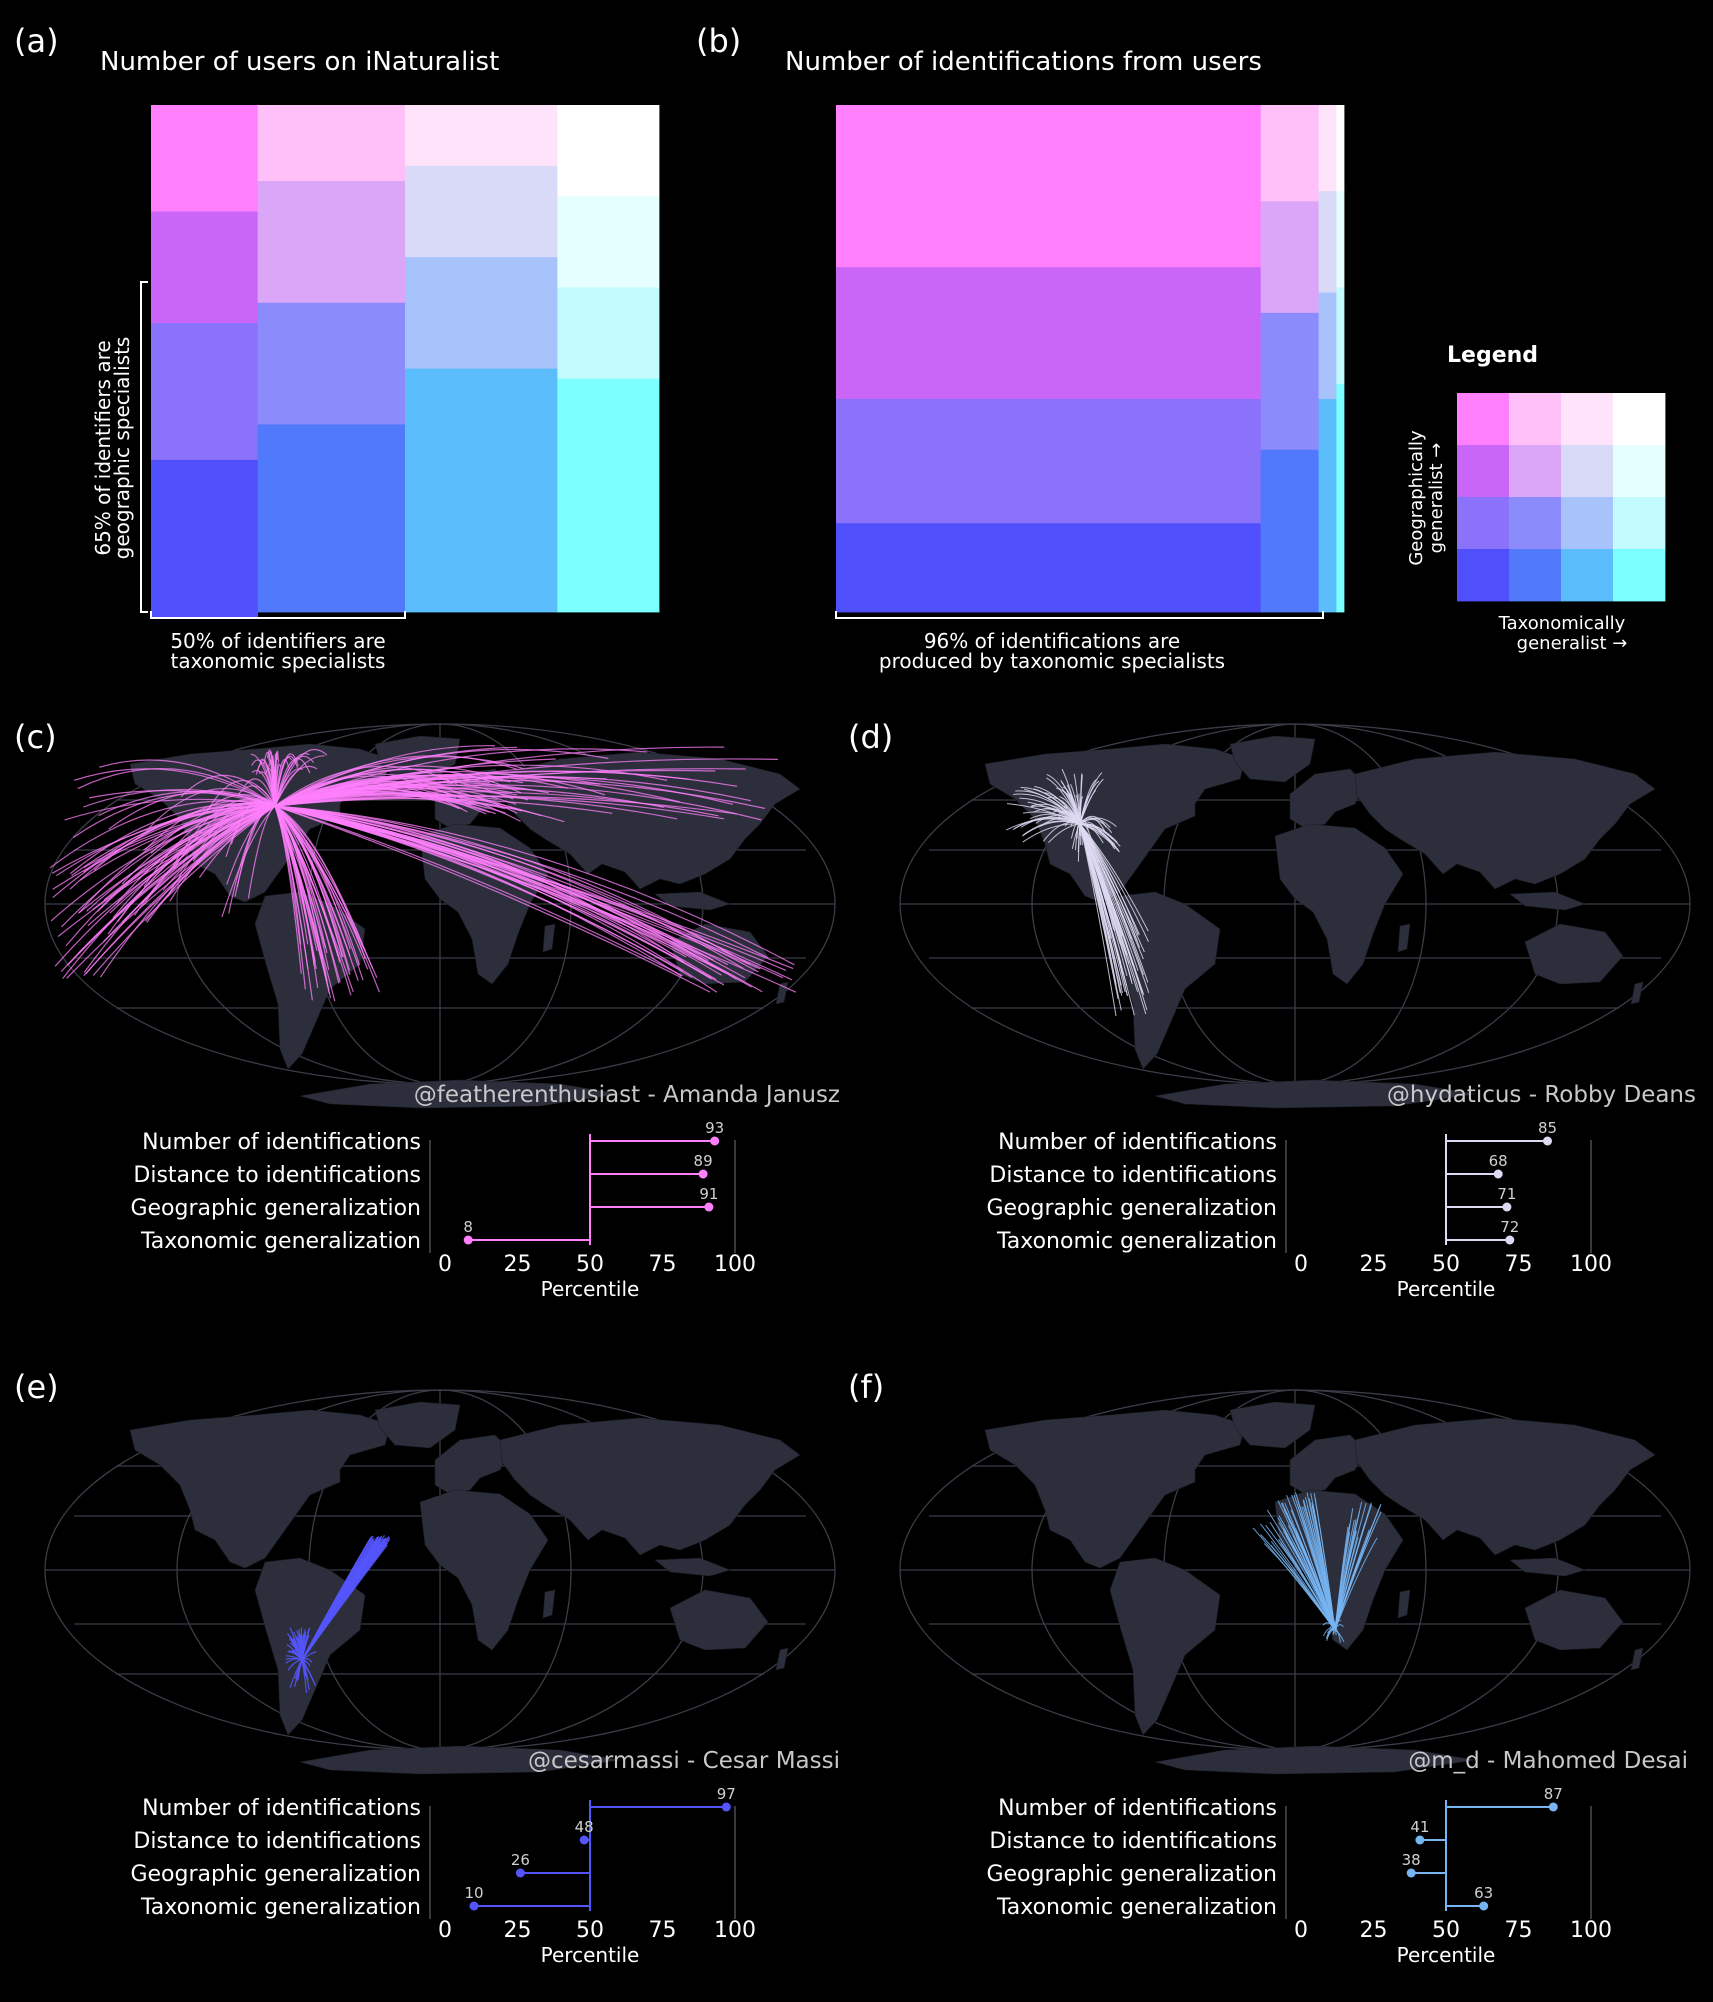 Image resolution: width=1713 pixels, height=2002 pixels. Describe the element at coordinates (332, 518) in the screenshot. I see `mosaic-cell-r3-c1` at that location.